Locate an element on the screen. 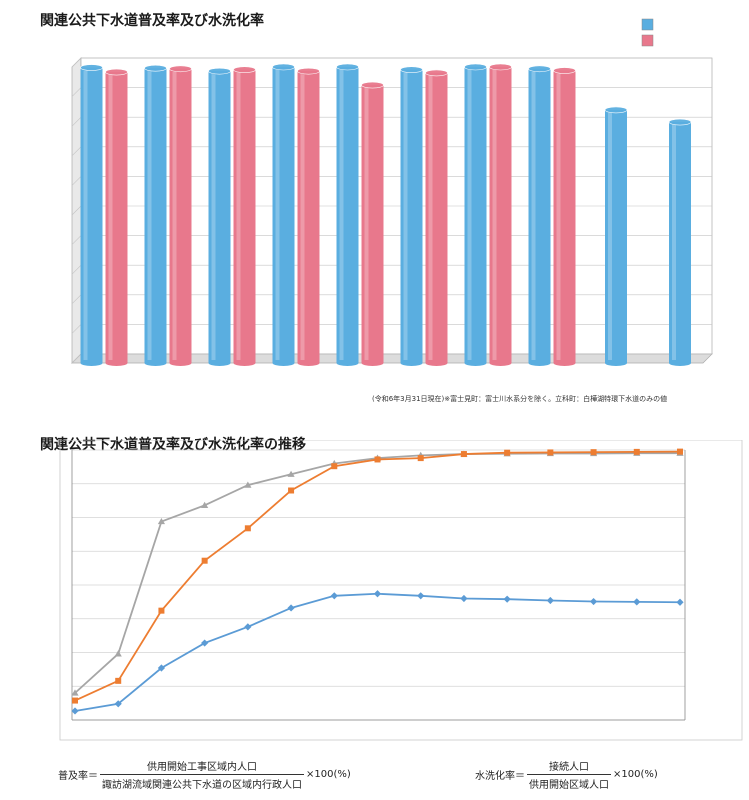 The height and width of the screenshot is (800, 749). fukyu-numerator: 供用開始工事区域内人口 is located at coordinates (202, 766).